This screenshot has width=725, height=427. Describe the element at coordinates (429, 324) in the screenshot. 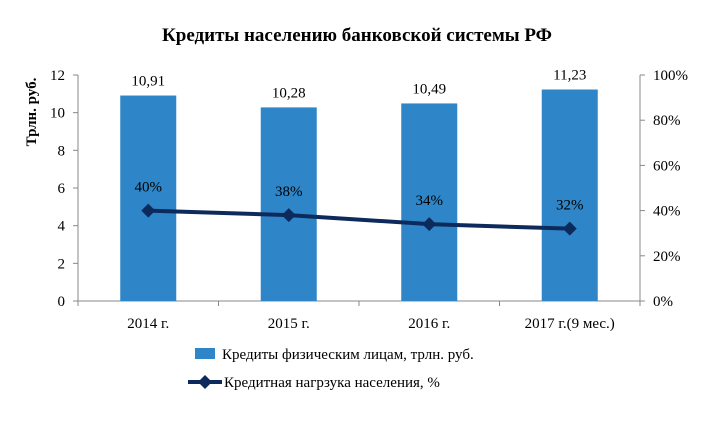

I see `x-tick-label: 2016 г.` at that location.